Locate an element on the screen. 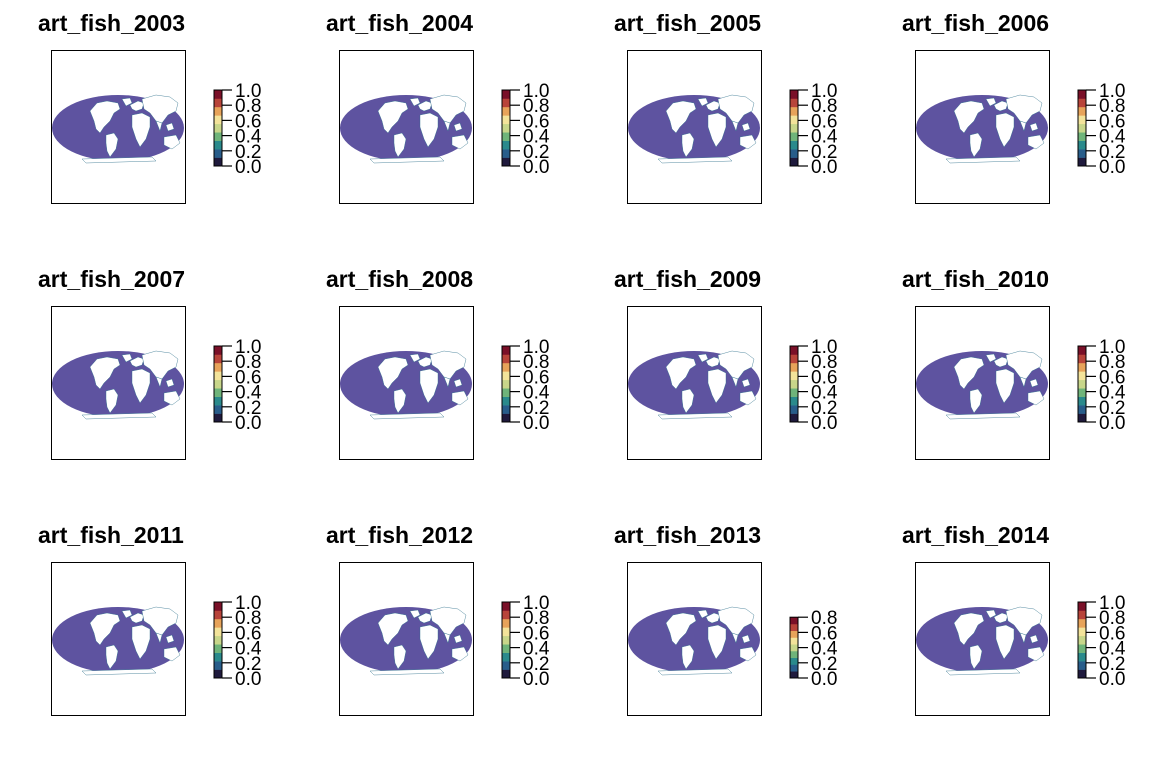 Image resolution: width=1152 pixels, height=768 pixels. map-panel: art_fish_2009 1.0 0.8 0.6 0.4 0.2 0.0 is located at coordinates (720, 384).